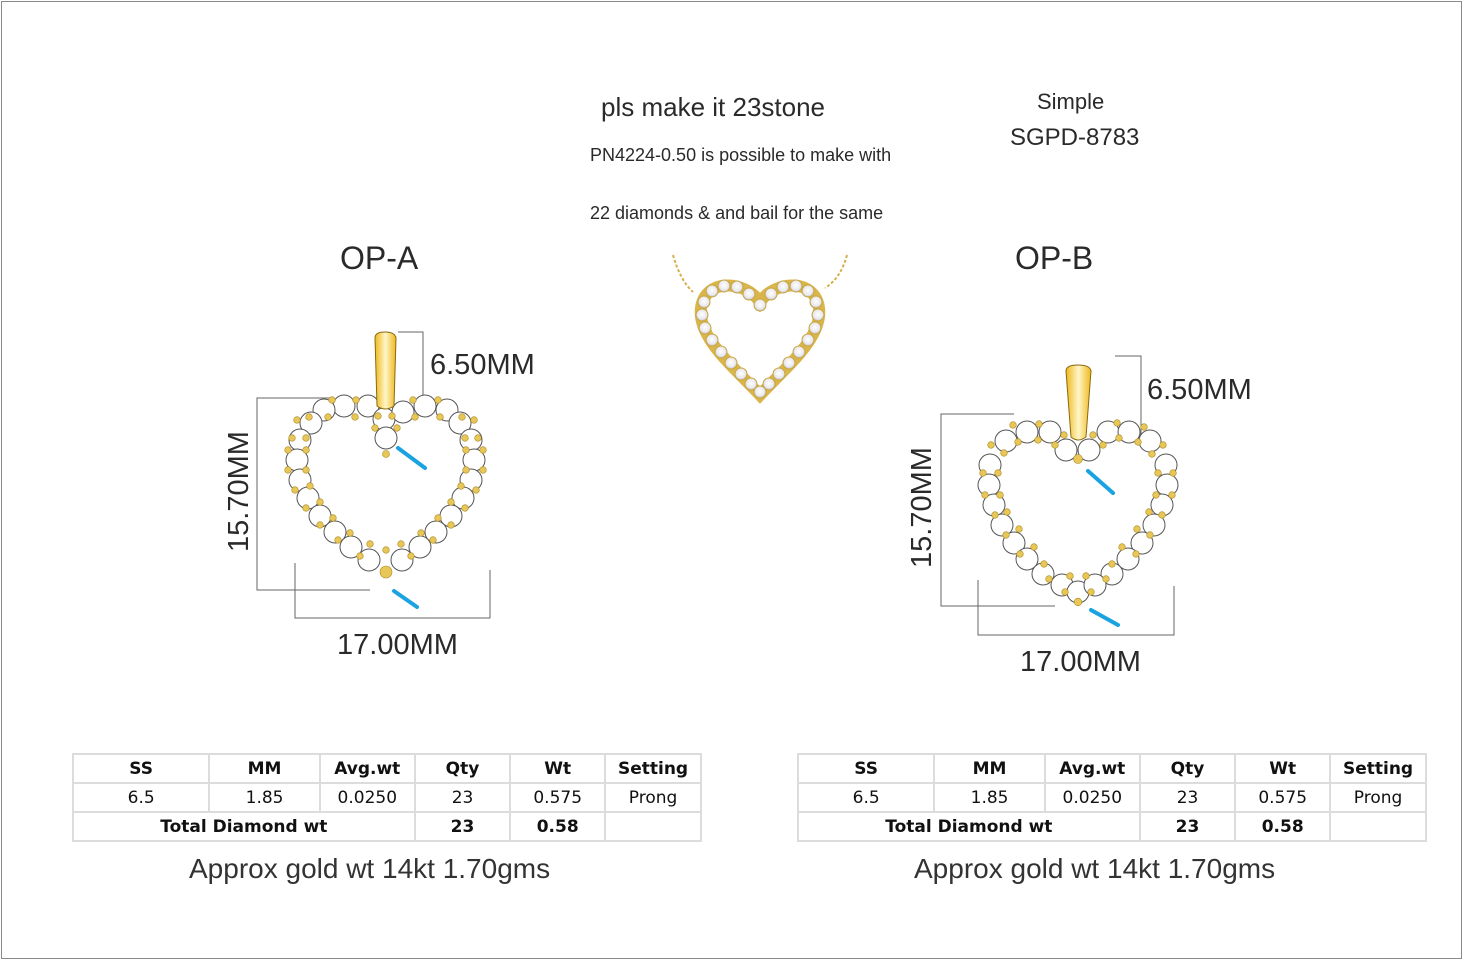 This screenshot has height=962, width=1465. Describe the element at coordinates (1075, 137) in the screenshot. I see `style-code: SGPD-8783` at that location.